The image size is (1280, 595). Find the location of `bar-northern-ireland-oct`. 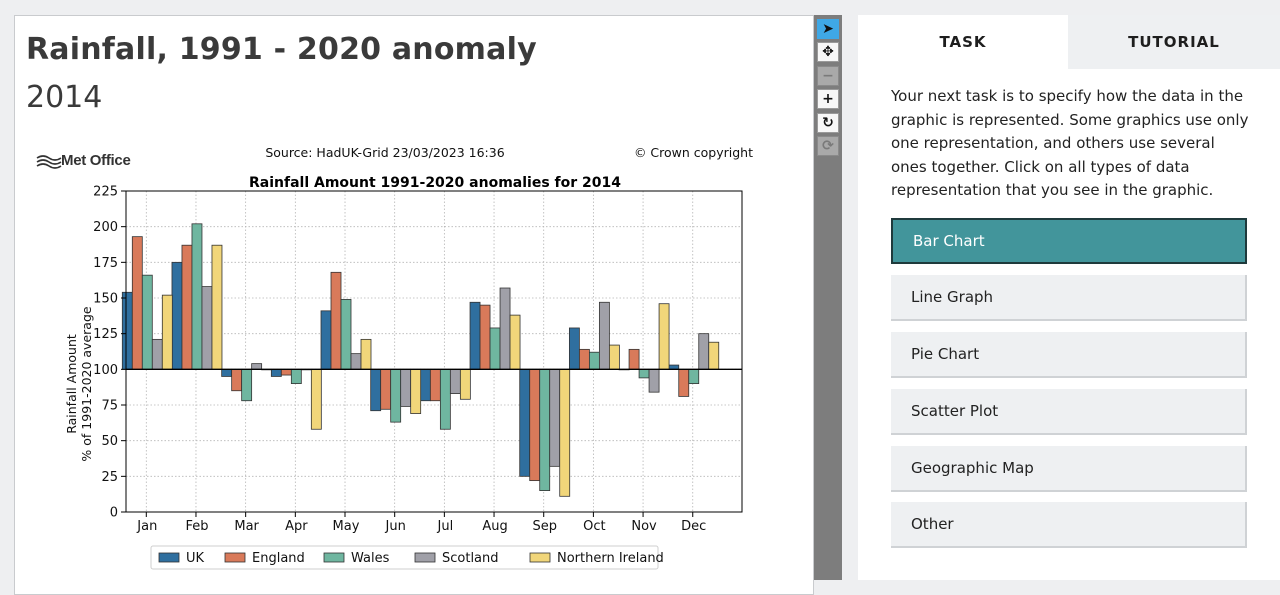

bar-northern-ireland-oct is located at coordinates (614, 357).